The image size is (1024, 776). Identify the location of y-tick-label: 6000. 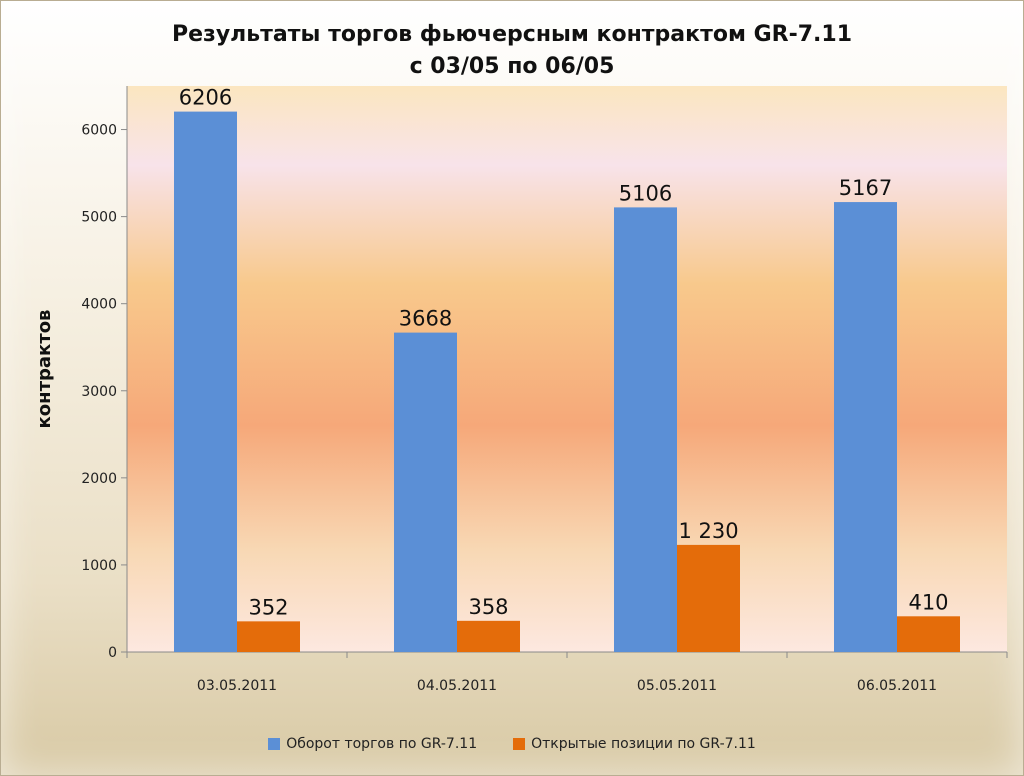
(99, 131).